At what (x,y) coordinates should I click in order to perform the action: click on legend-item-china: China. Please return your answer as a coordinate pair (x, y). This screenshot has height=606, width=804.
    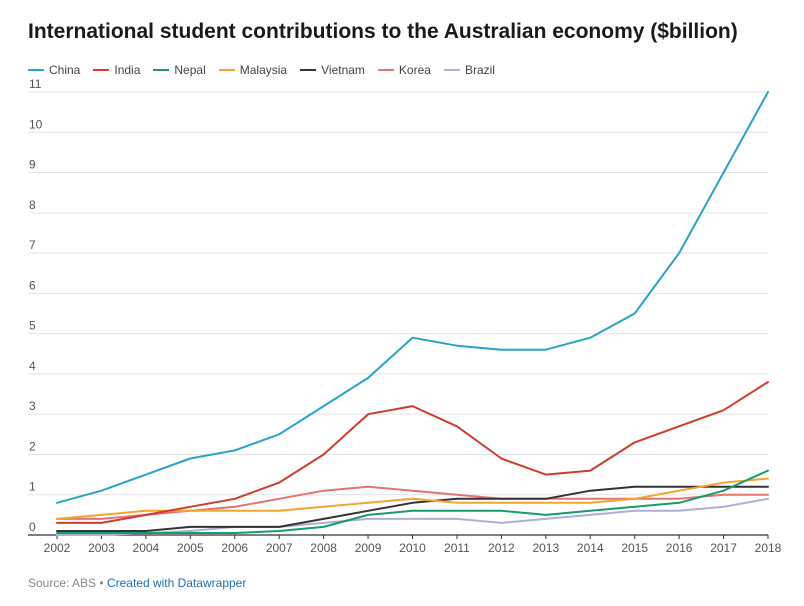
    Looking at the image, I should click on (54, 70).